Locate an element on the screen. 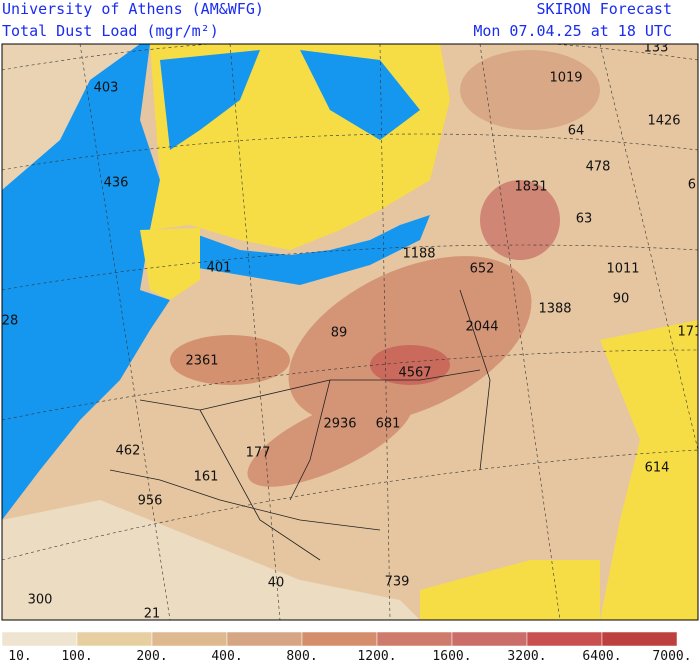  map-value-label: 1019 is located at coordinates (565, 78).